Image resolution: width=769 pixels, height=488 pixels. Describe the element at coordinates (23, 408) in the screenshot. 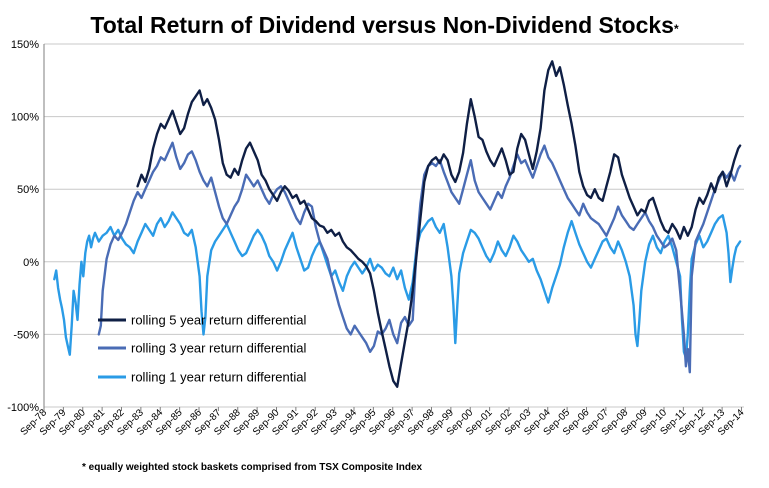

I see `y-tick-label: -100%` at that location.